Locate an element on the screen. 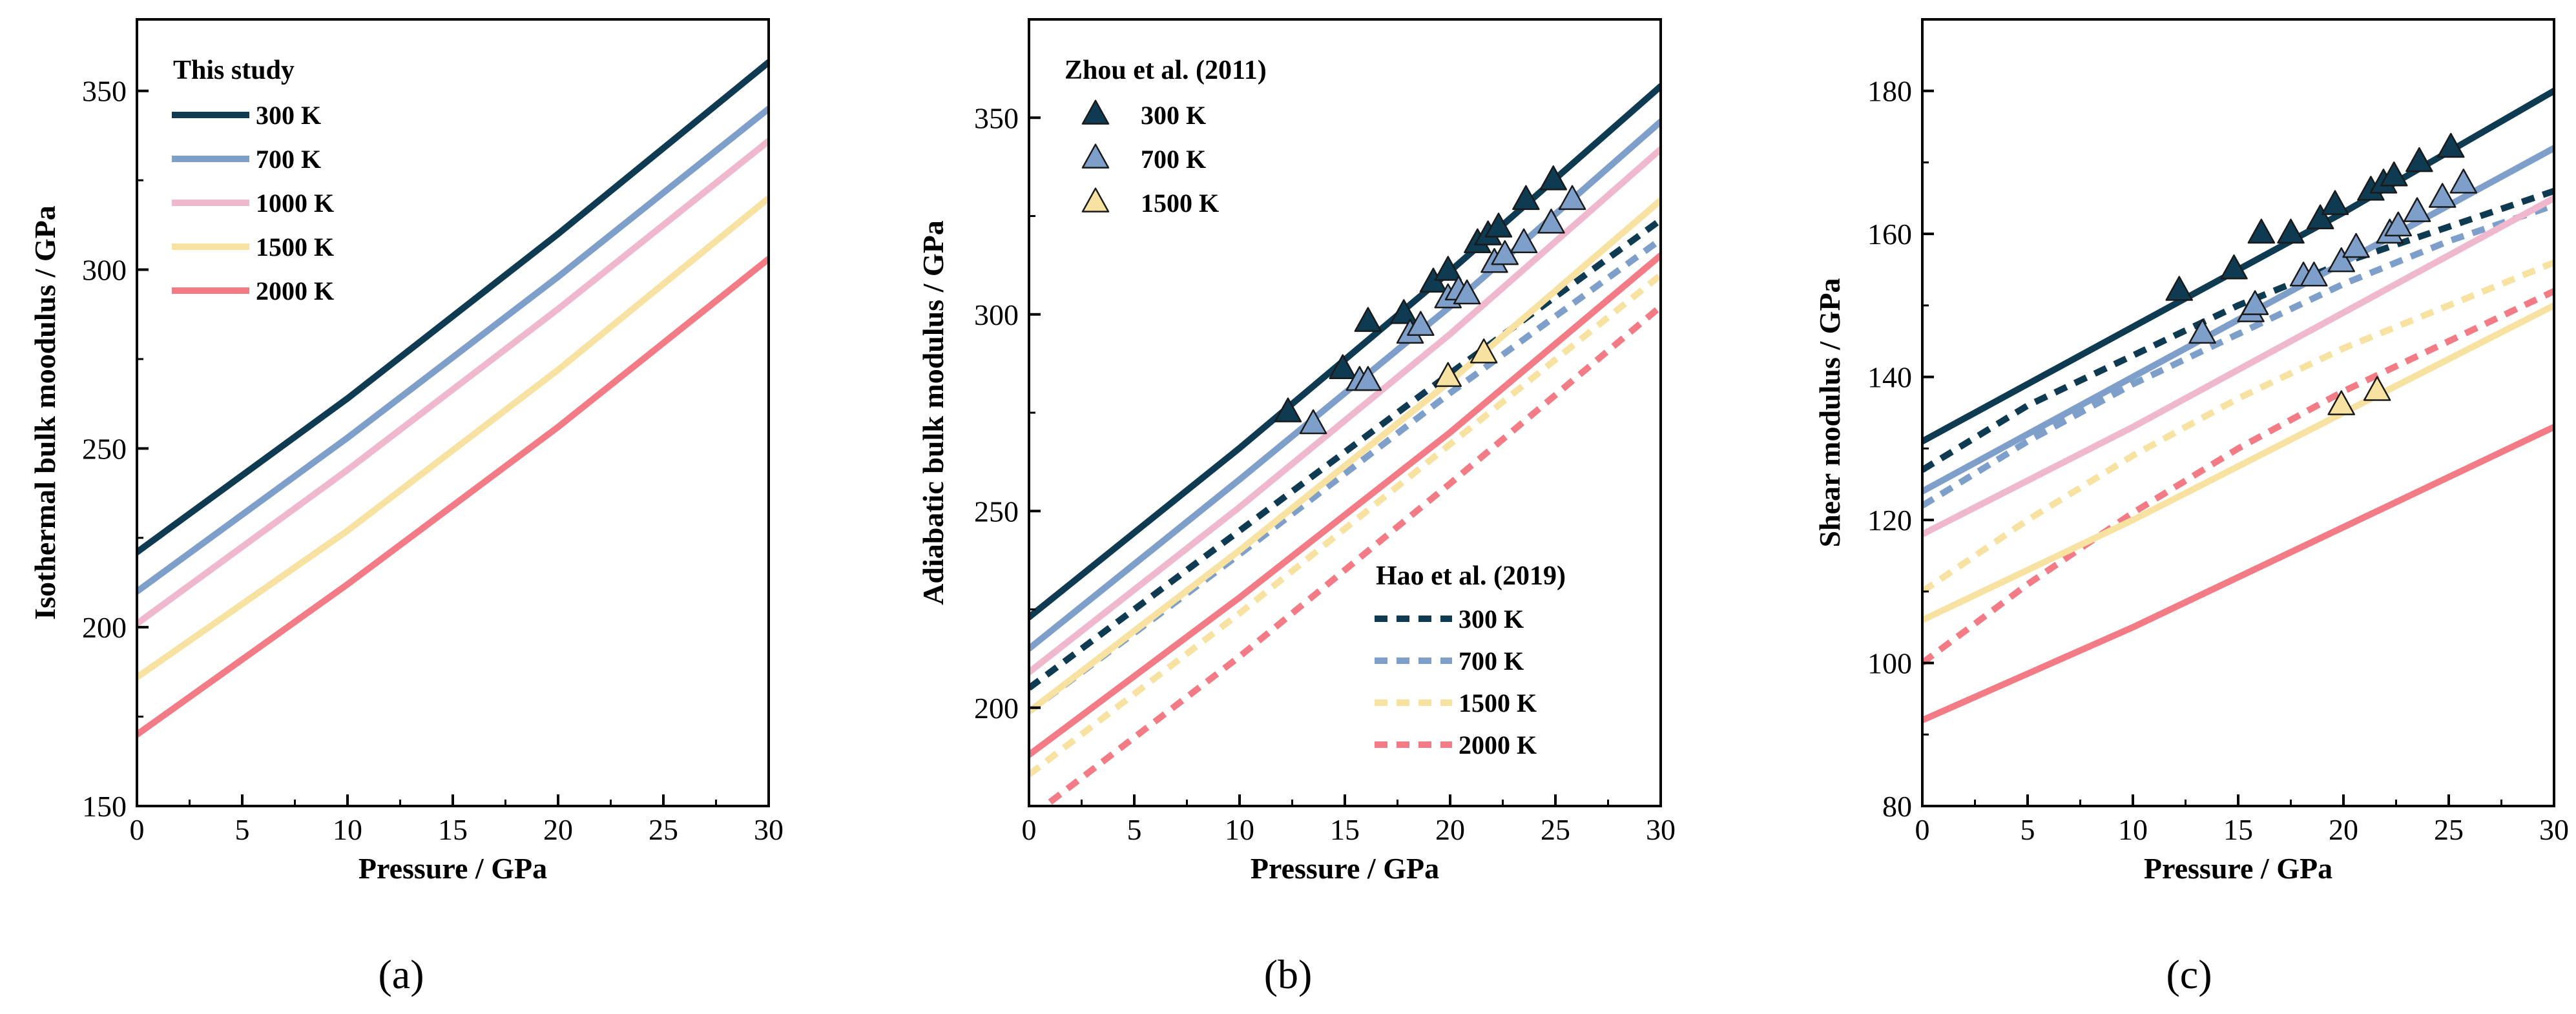 The width and height of the screenshot is (2576, 1014). panel-c-y-tick-label-140: 140 is located at coordinates (1889, 377).